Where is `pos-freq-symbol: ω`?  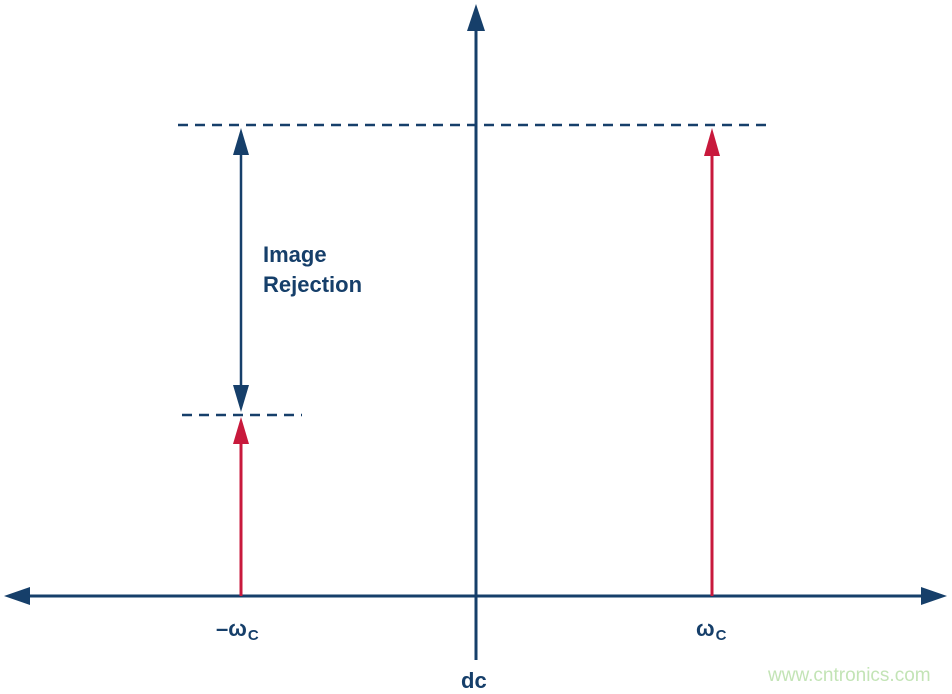 pos-freq-symbol: ω is located at coordinates (705, 628).